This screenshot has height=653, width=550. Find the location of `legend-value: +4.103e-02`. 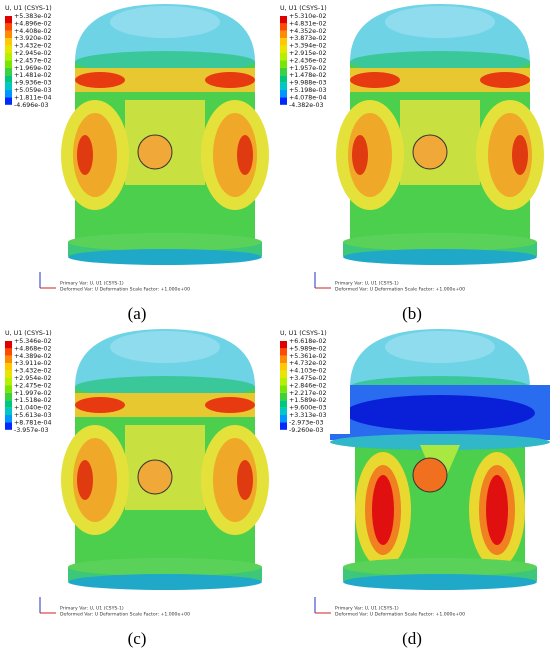

legend-value: +4.103e-02 is located at coordinates (307, 371).